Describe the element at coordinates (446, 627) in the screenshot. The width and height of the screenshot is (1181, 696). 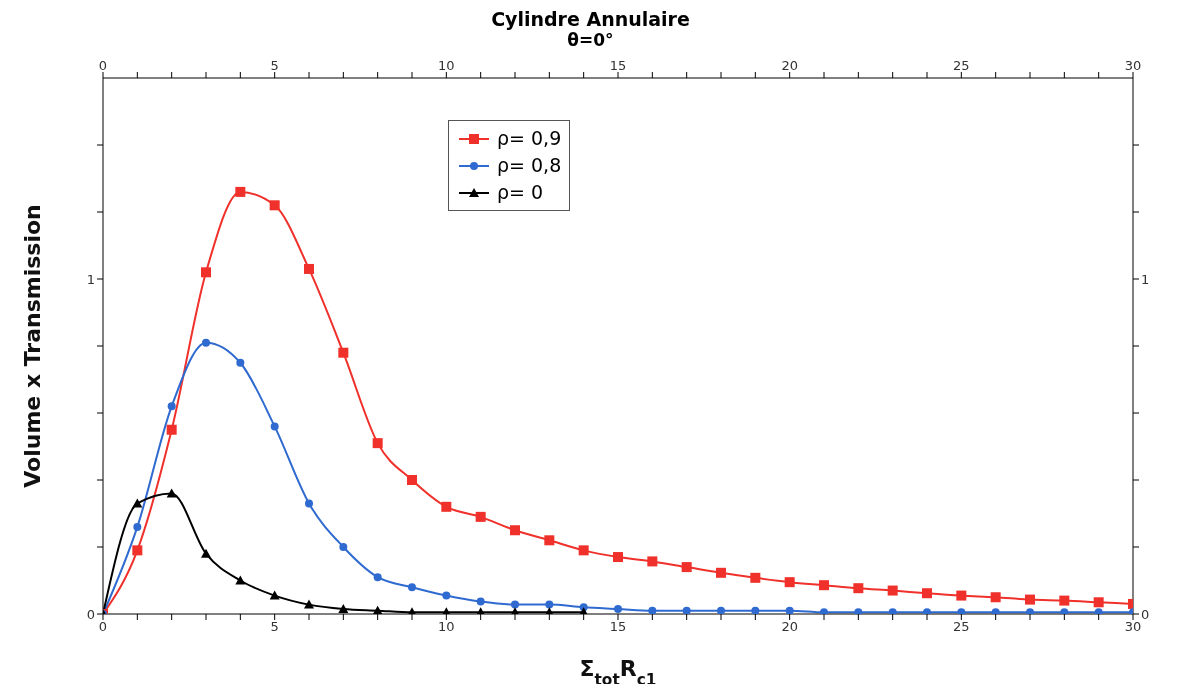
I see `x2-tick-label: 10` at that location.